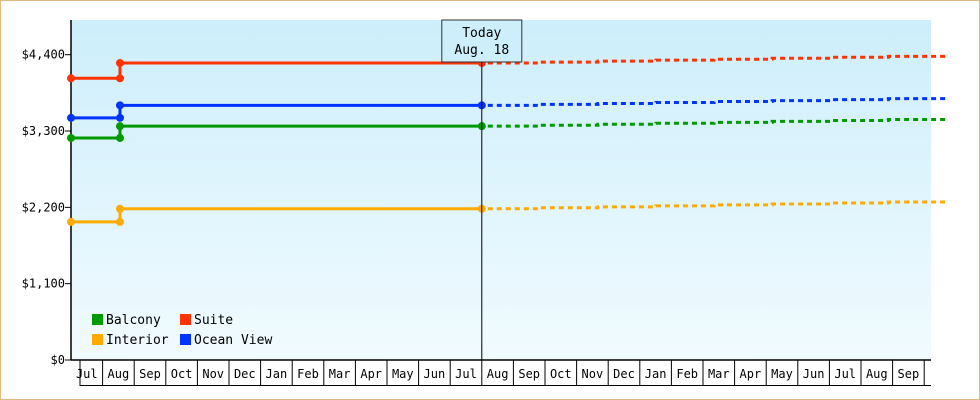  I want to click on y-tick-label: $3,300, so click(43, 131).